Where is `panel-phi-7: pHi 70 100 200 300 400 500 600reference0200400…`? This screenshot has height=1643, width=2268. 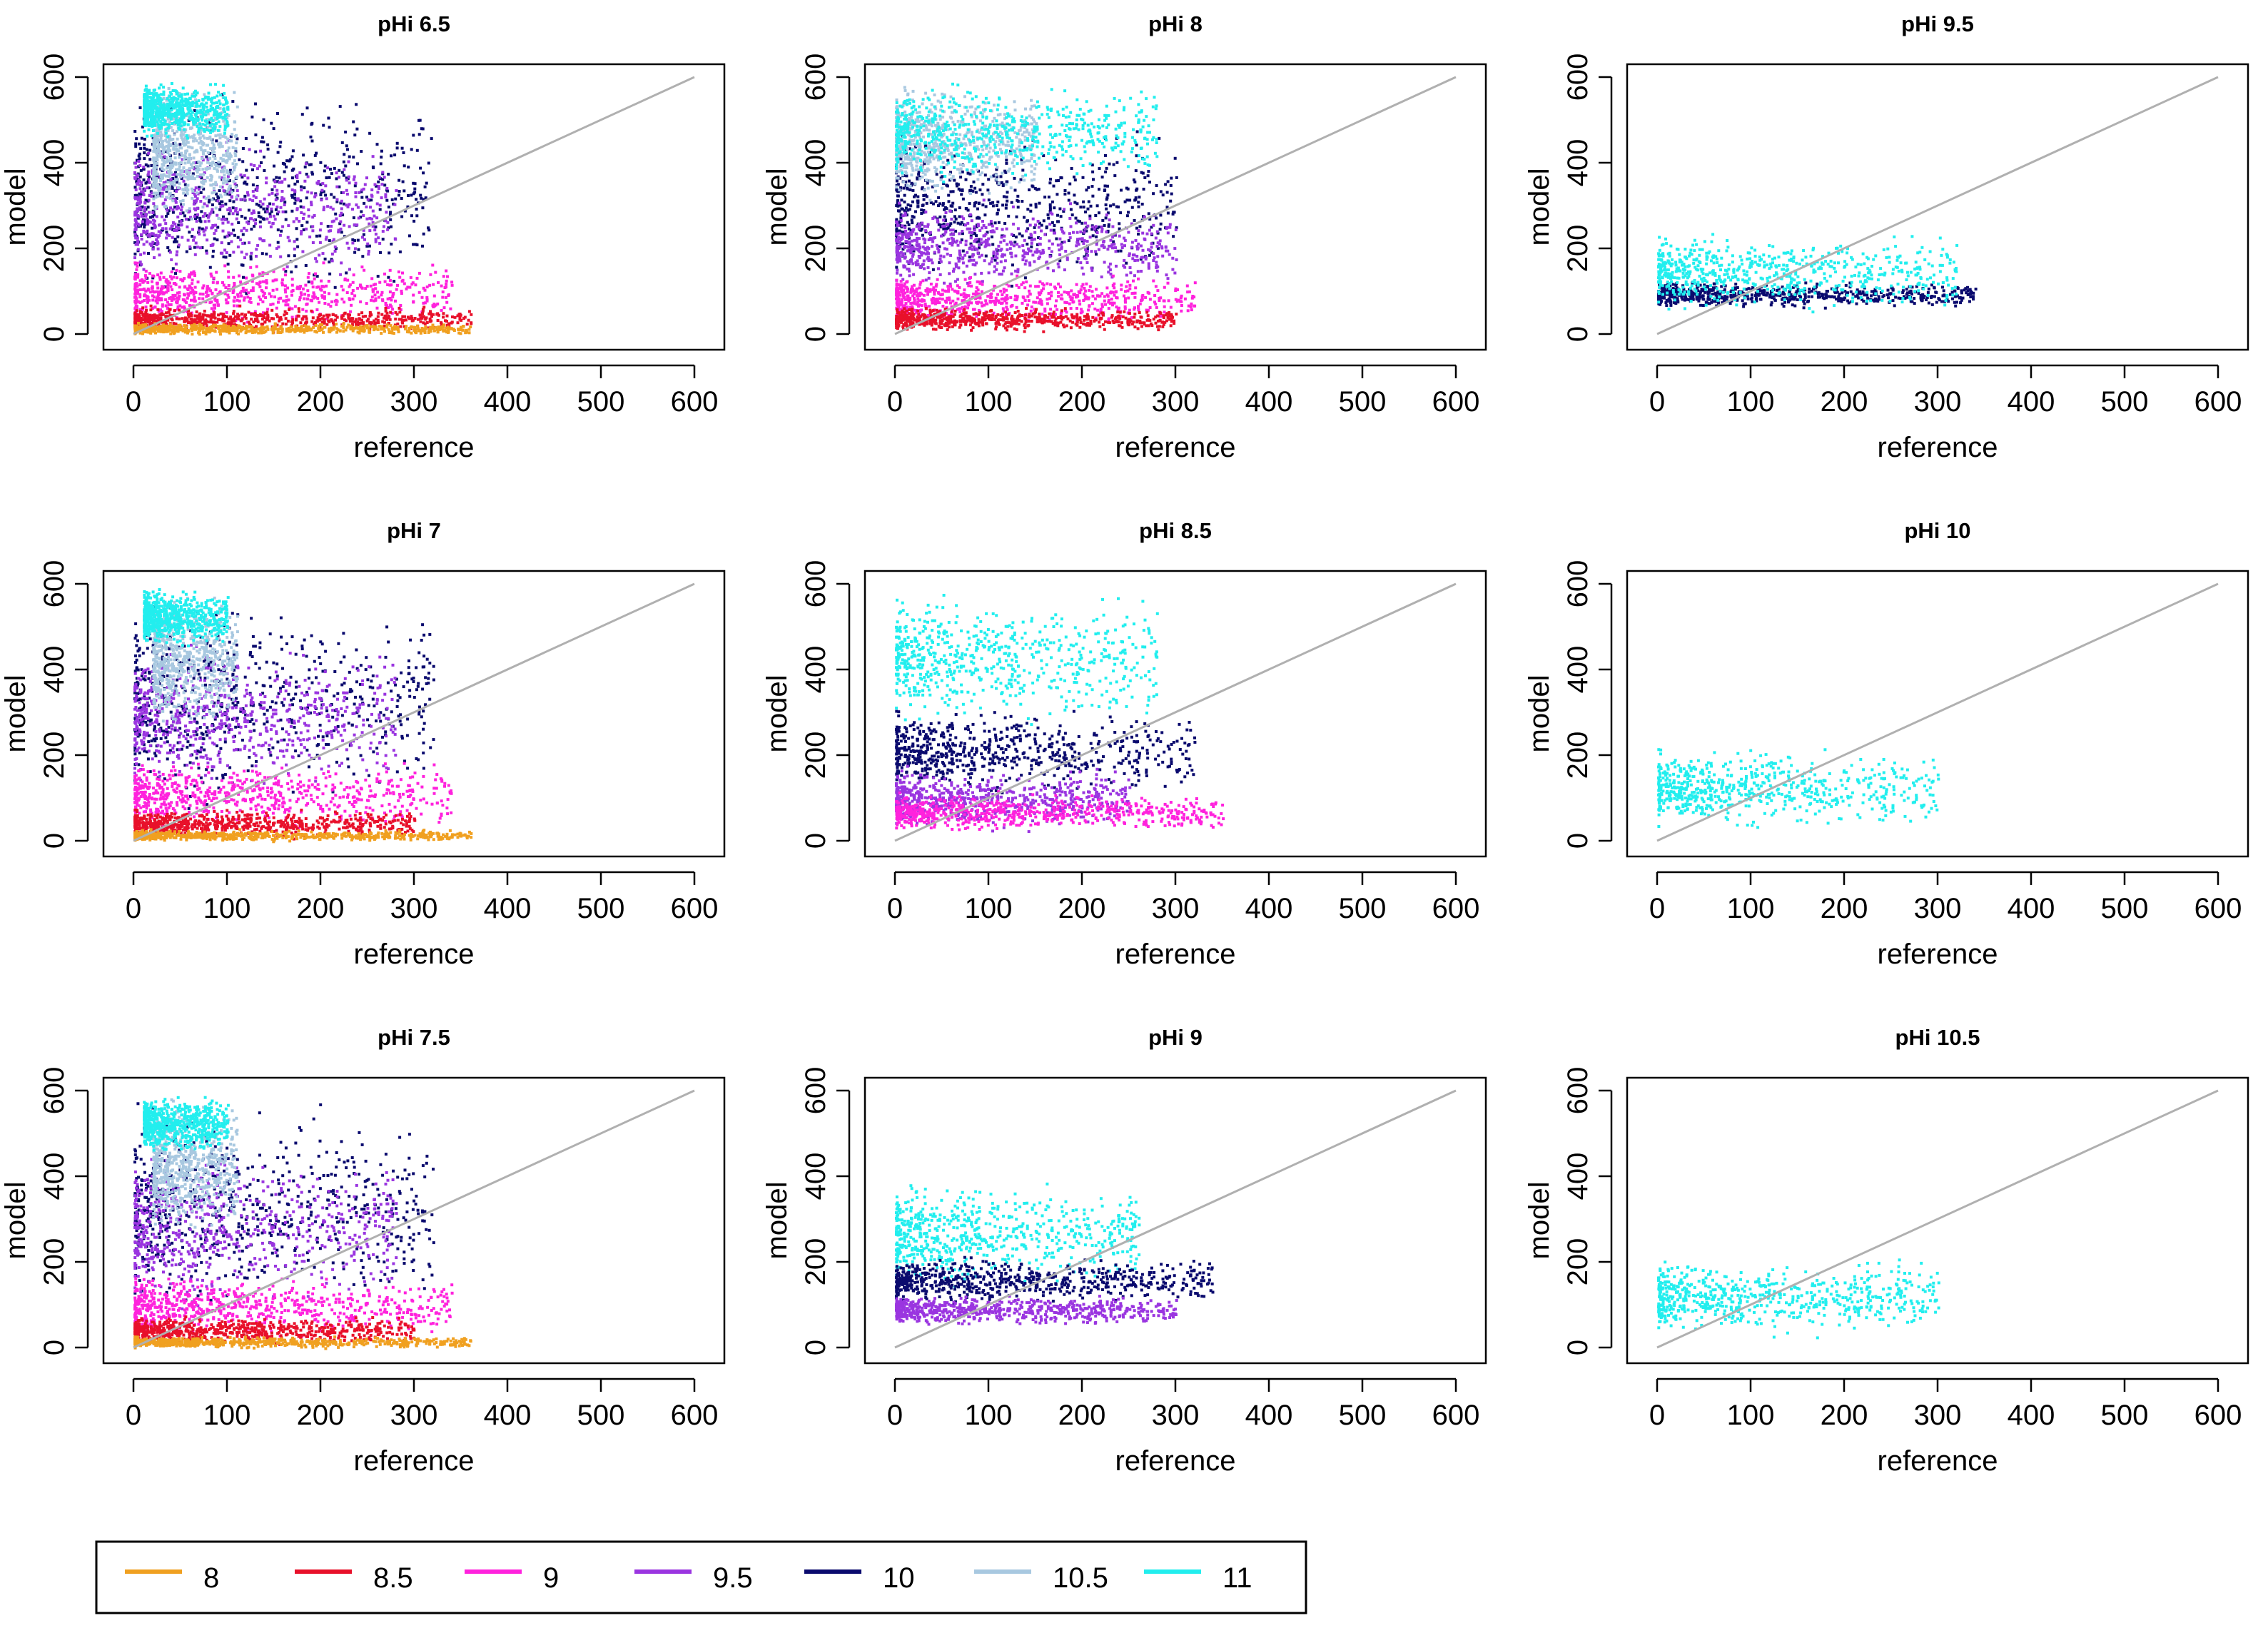
panel-phi-7: pHi 70 100 200 300 400 500 600reference0200400… is located at coordinates (363, 744).